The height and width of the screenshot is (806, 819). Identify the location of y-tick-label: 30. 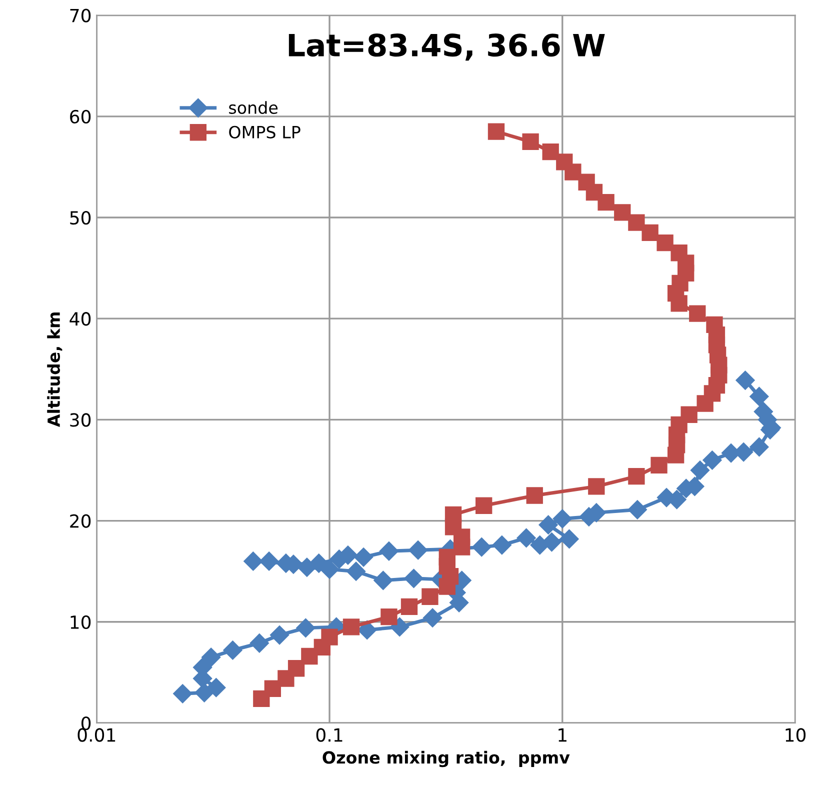
(80, 420).